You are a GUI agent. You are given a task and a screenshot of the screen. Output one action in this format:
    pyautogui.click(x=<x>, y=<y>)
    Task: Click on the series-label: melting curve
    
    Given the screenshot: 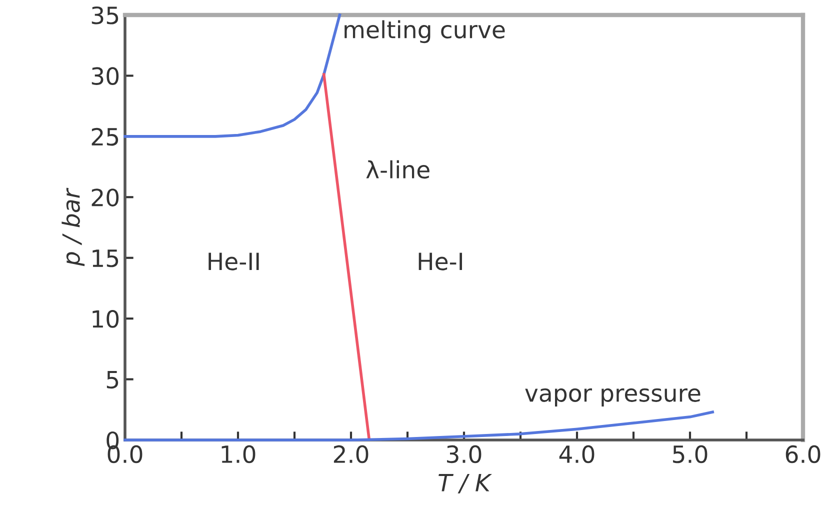 What is the action you would take?
    pyautogui.click(x=424, y=32)
    